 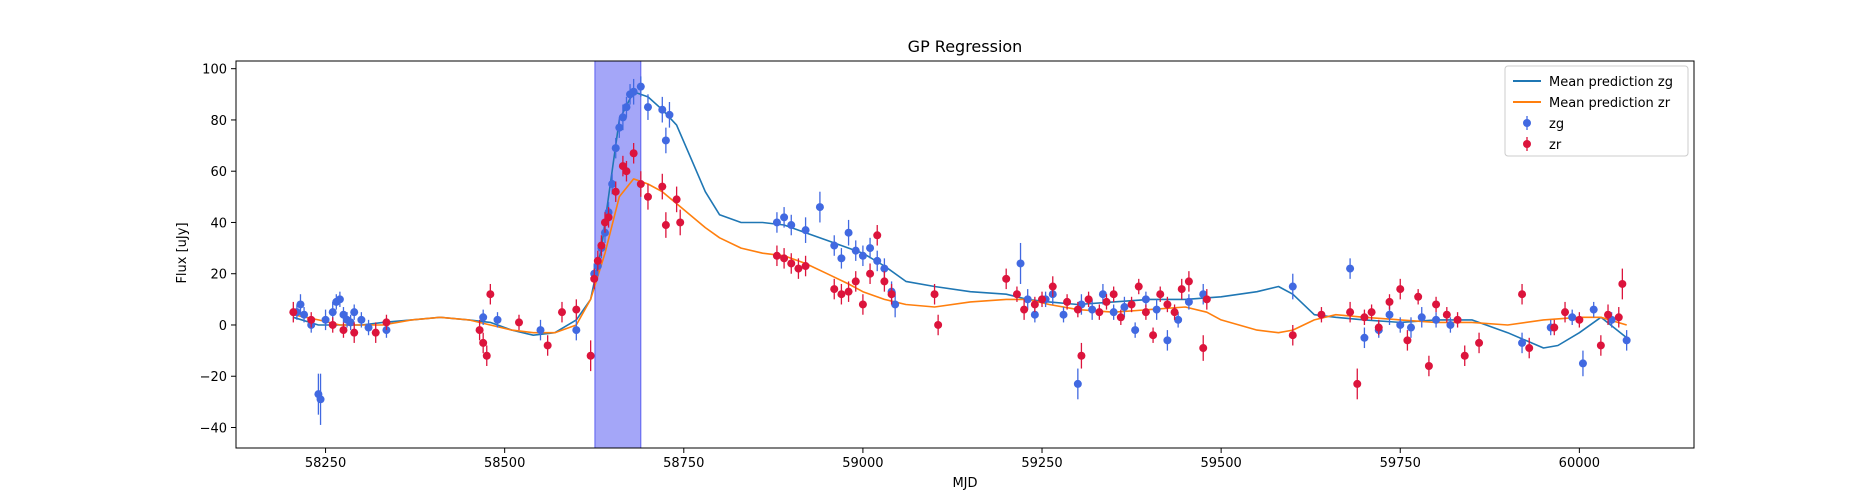 What do you see at coordinates (504, 463) in the screenshot?
I see `x-tick-label: 58500` at bounding box center [504, 463].